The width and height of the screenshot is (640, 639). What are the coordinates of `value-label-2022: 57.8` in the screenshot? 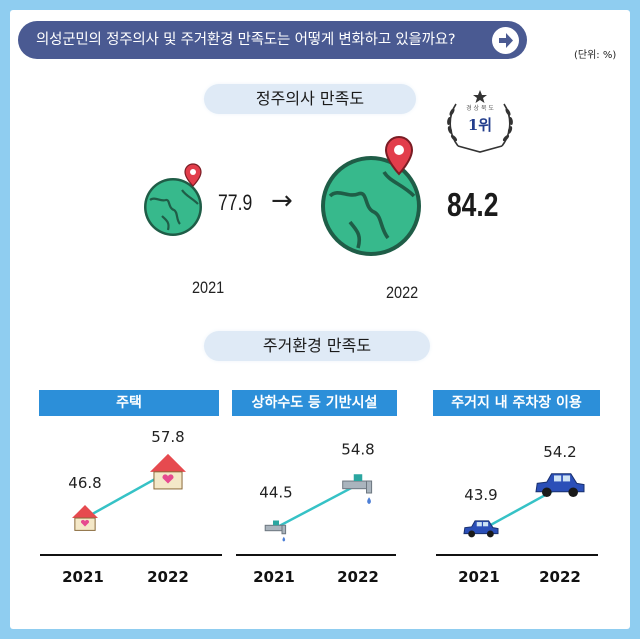 It's located at (167, 437).